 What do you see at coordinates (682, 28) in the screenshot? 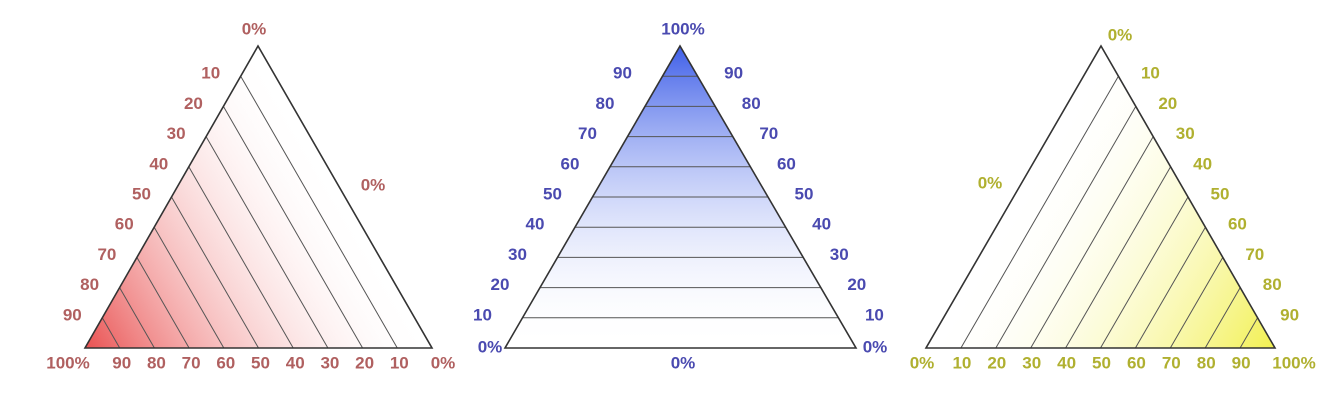
I see `top-label: 100%` at bounding box center [682, 28].